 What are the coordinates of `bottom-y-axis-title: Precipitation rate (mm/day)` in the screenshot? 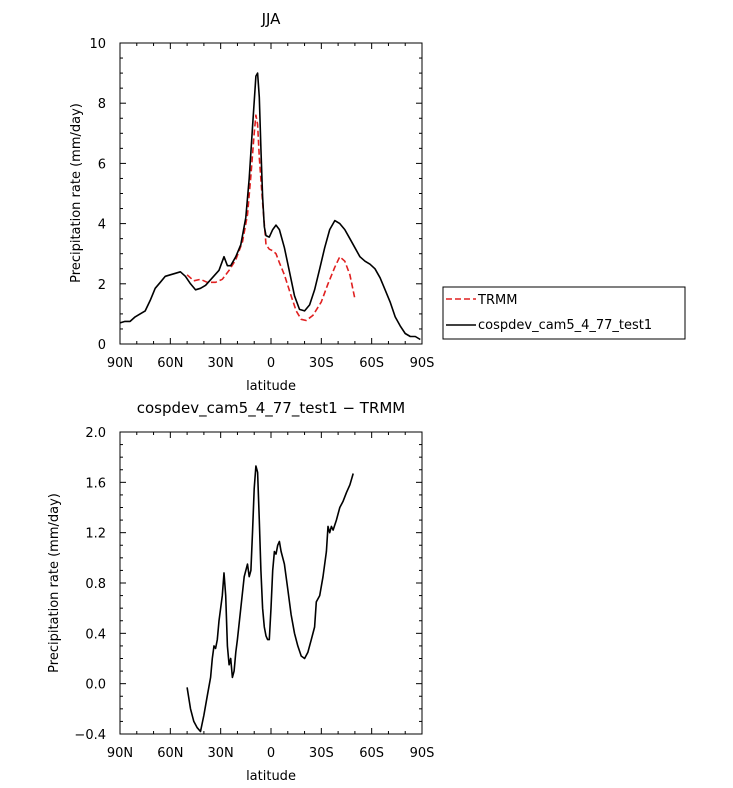 It's located at (54, 583).